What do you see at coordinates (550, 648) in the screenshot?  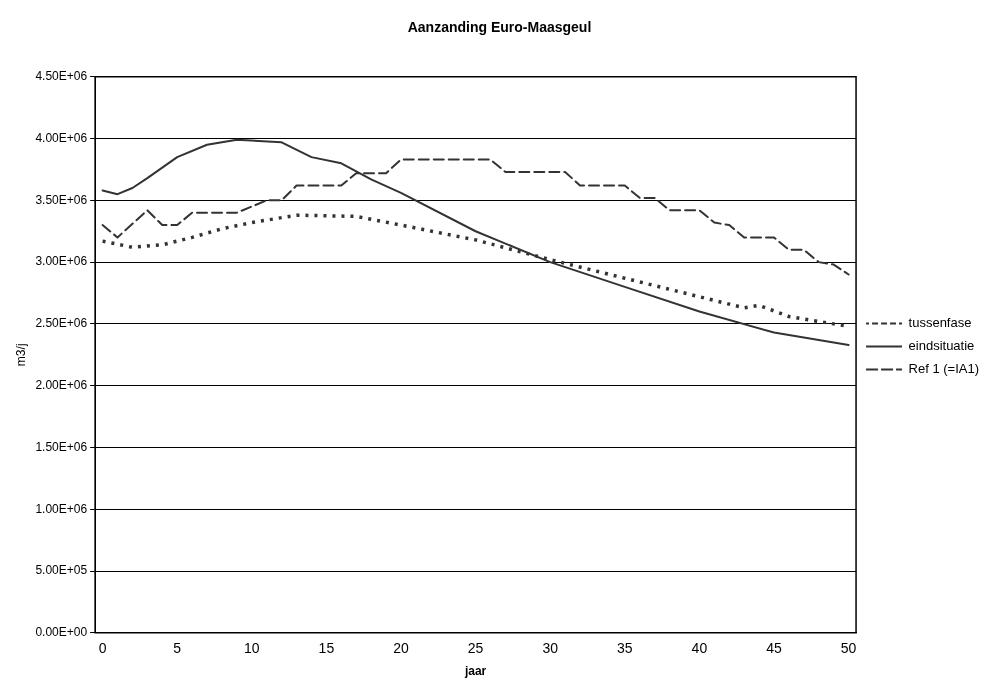 I see `x-tick-label: 30` at bounding box center [550, 648].